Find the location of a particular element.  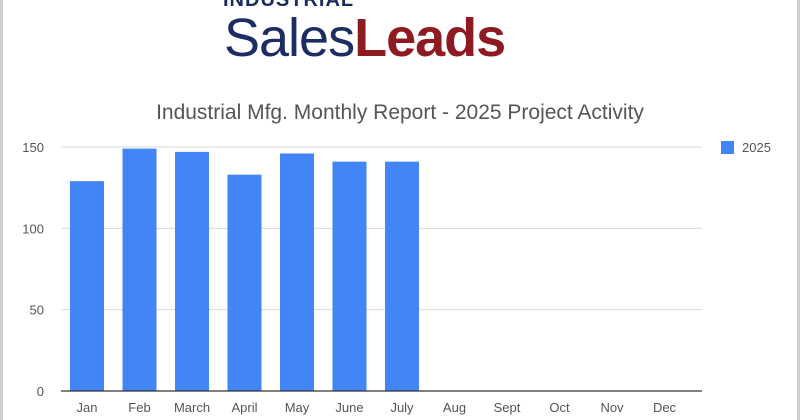

x-tick-label-april: April is located at coordinates (244, 407).